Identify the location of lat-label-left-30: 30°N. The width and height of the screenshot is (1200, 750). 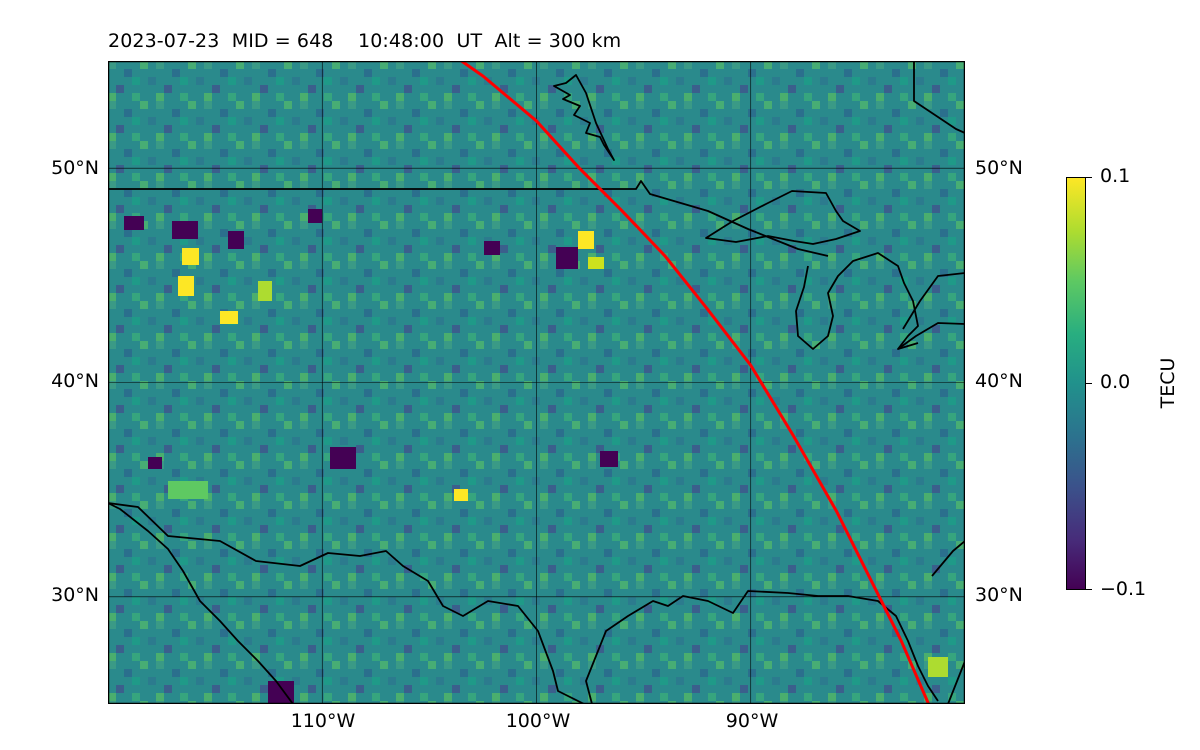
(75, 595).